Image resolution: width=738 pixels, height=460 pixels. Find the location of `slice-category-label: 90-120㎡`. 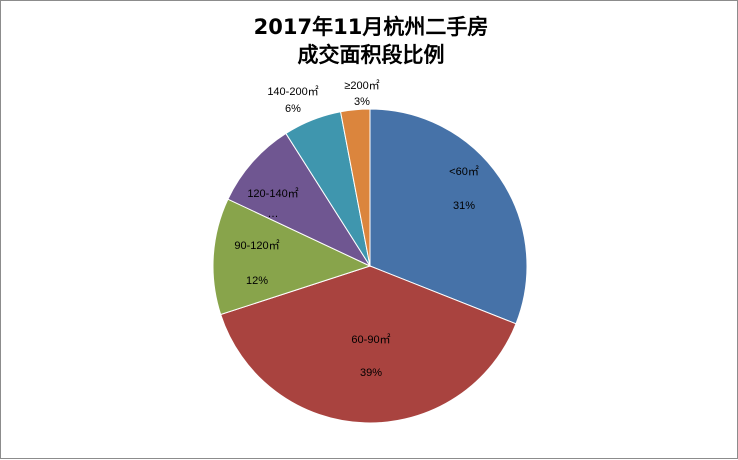

slice-category-label: 90-120㎡ is located at coordinates (256, 245).